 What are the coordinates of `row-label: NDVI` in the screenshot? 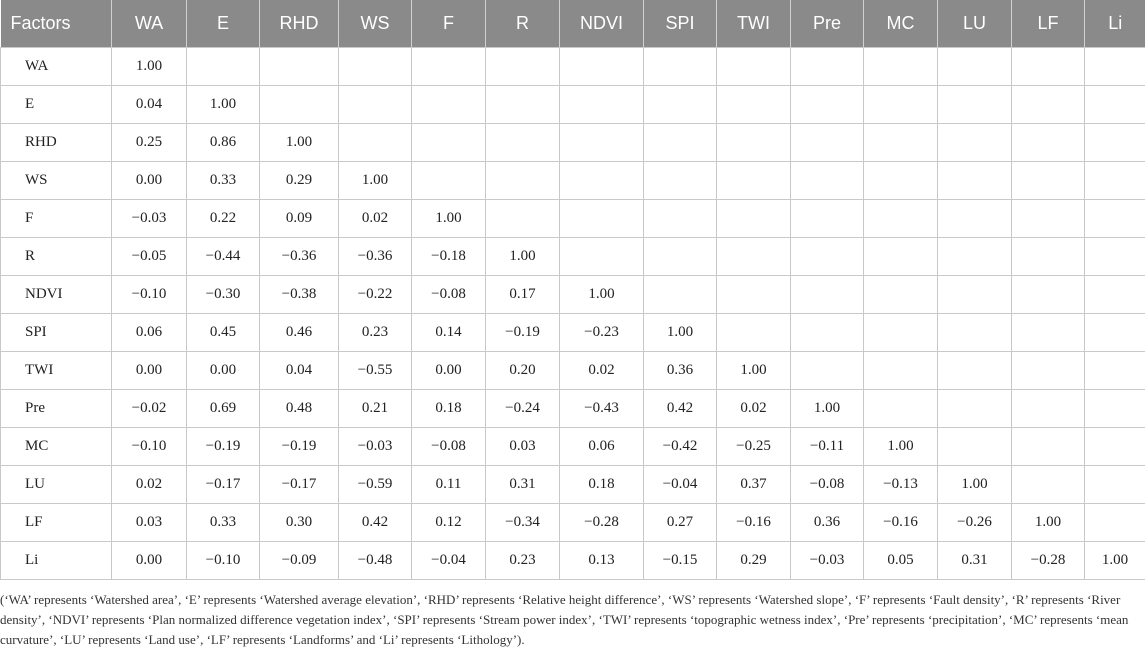 It's located at (56, 294).